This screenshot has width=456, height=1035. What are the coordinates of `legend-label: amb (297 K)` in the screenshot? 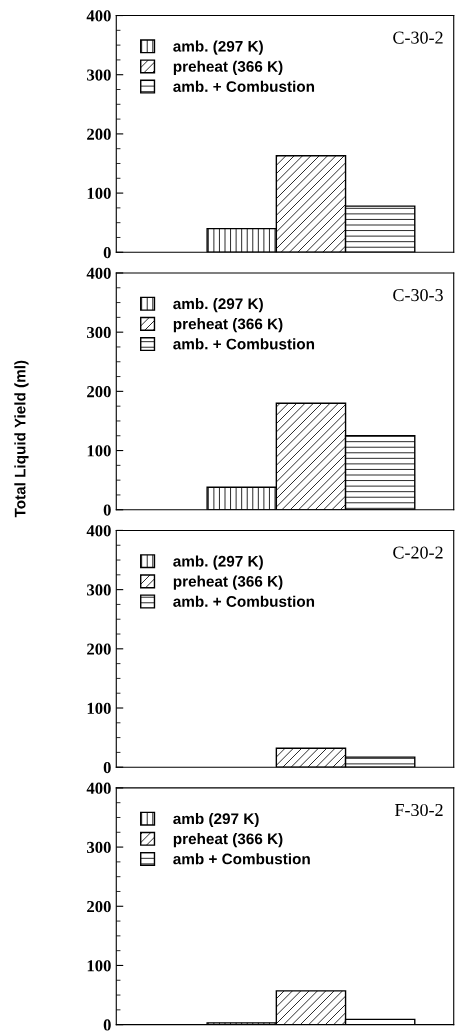 It's located at (216, 820).